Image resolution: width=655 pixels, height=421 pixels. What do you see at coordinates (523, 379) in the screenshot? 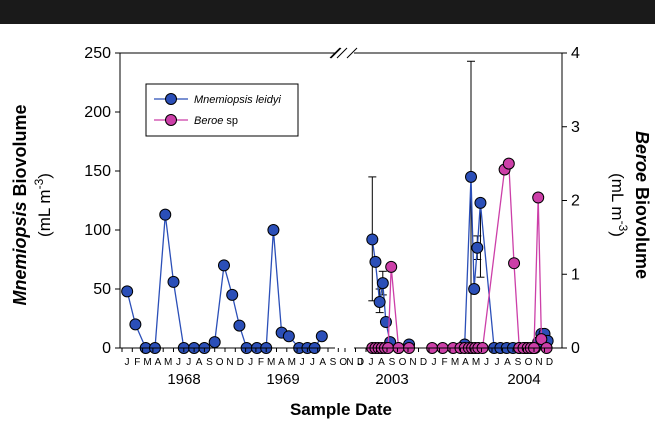
I see `year-label-2004: 2004` at bounding box center [523, 379].